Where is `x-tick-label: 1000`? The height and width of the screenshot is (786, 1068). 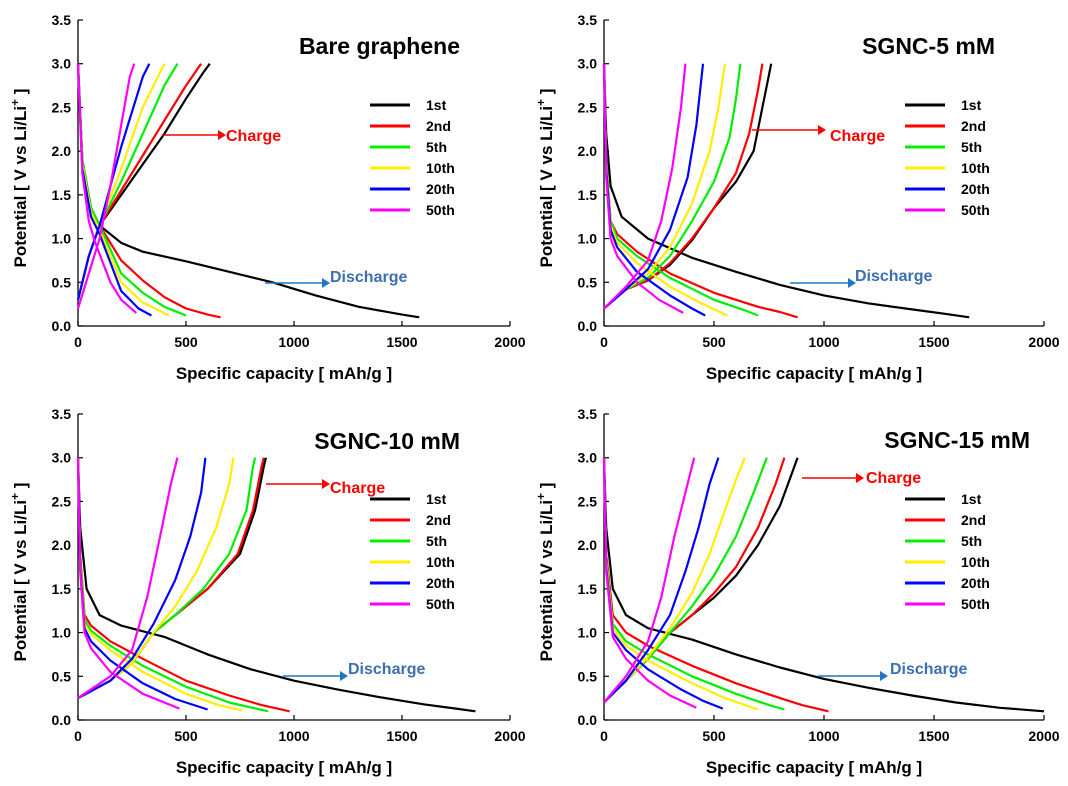 x-tick-label: 1000 is located at coordinates (293, 736).